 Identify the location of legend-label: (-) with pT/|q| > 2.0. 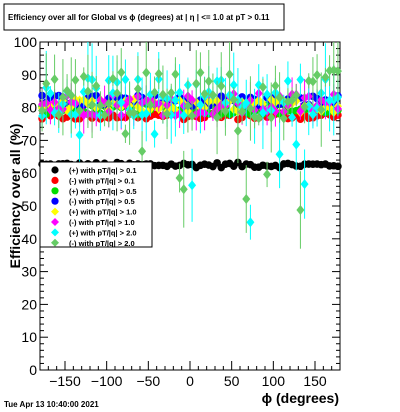
(102, 243).